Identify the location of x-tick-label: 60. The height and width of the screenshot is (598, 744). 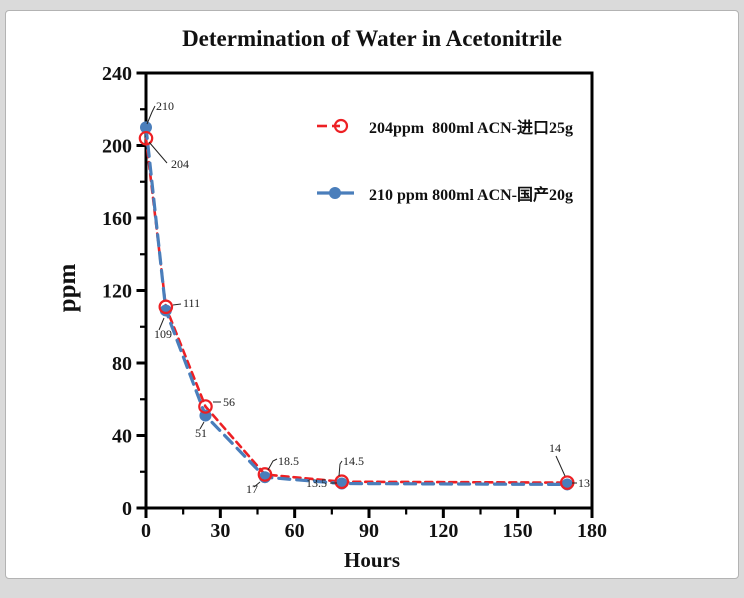
(295, 531).